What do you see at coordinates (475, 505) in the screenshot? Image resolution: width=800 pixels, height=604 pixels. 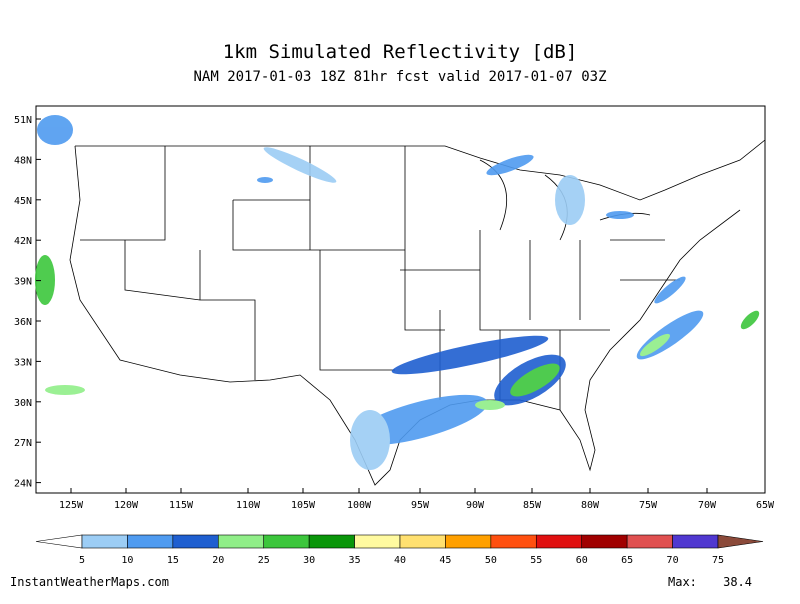 I see `lon-label: 90W` at bounding box center [475, 505].